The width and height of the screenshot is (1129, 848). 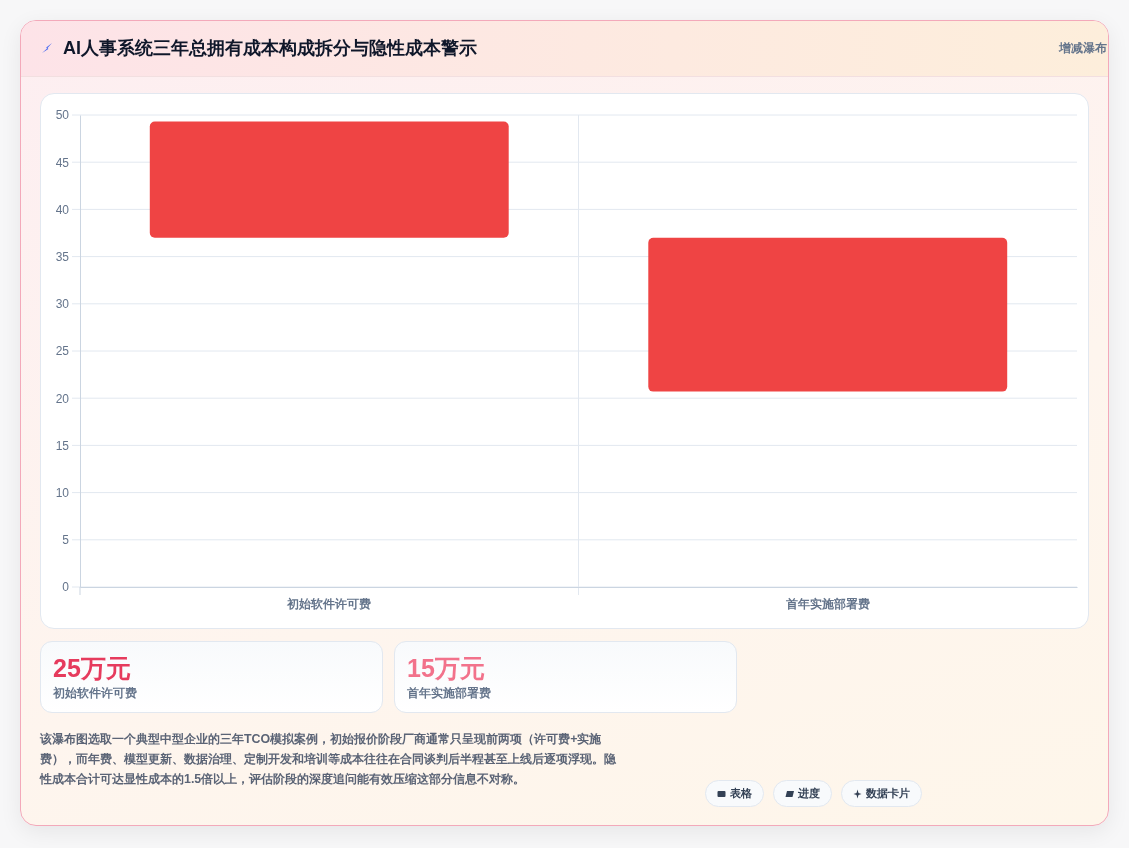 I want to click on chart-title: AI人事系统三年总拥有成本构成拆分与隐性成本警示, so click(x=270, y=48).